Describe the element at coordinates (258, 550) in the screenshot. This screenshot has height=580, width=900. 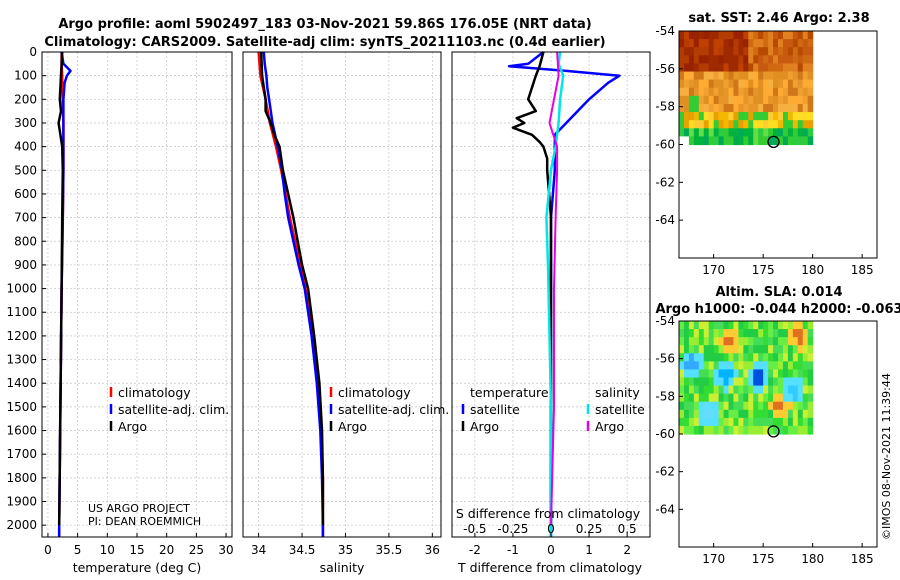
I see `x-tick-label: 34` at that location.